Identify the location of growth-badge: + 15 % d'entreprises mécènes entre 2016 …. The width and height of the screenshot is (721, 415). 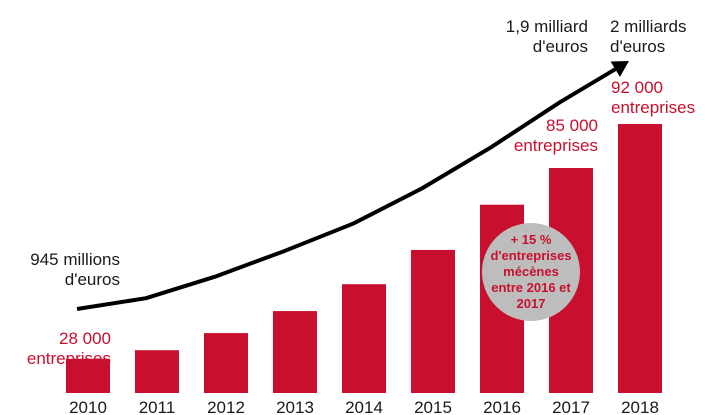
(531, 272).